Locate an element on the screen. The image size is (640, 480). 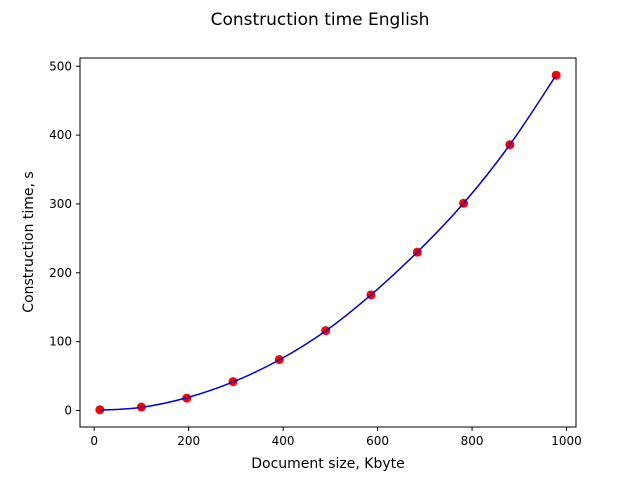
y-tick-label: 500 is located at coordinates (60, 66).